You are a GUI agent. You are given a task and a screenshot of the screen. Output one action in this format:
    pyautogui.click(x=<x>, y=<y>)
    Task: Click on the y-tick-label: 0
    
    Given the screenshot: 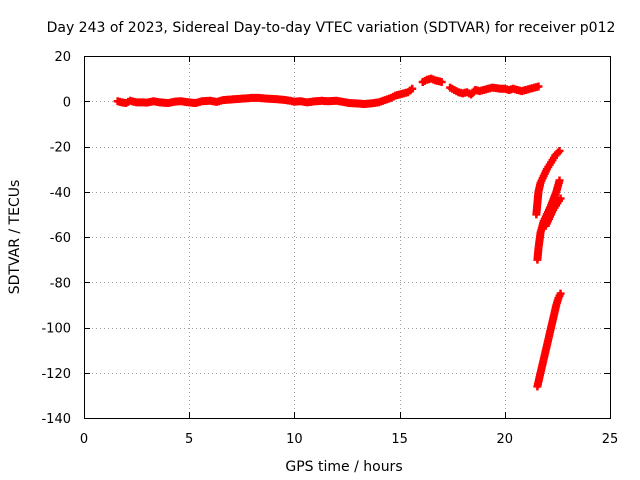 What is the action you would take?
    pyautogui.click(x=67, y=102)
    